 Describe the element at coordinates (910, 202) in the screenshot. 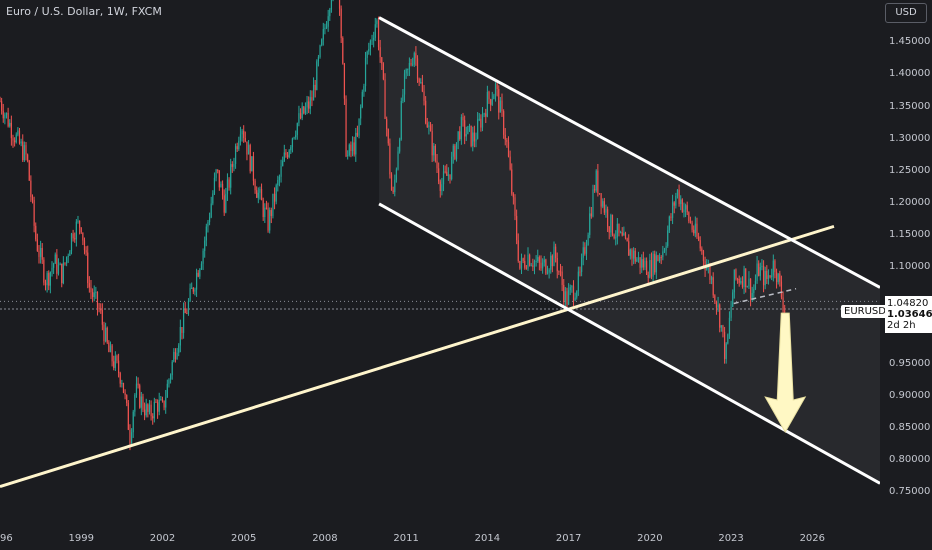

I see `y-tick-label: 1.20000` at that location.